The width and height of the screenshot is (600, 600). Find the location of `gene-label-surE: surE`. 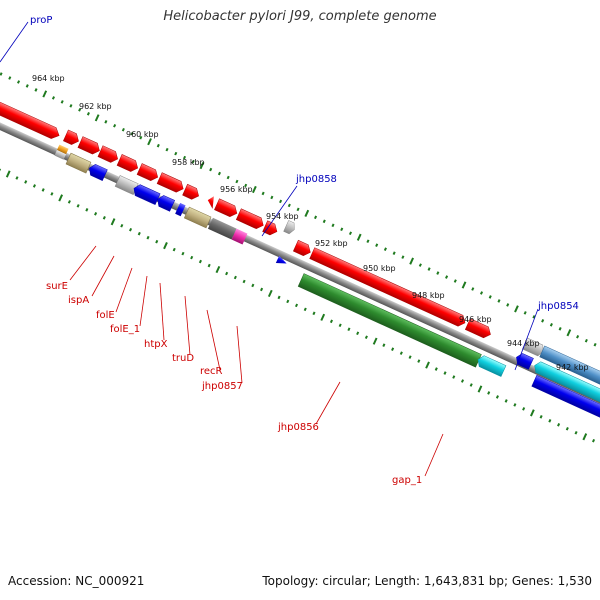

gene-label-surE: surE is located at coordinates (57, 286).